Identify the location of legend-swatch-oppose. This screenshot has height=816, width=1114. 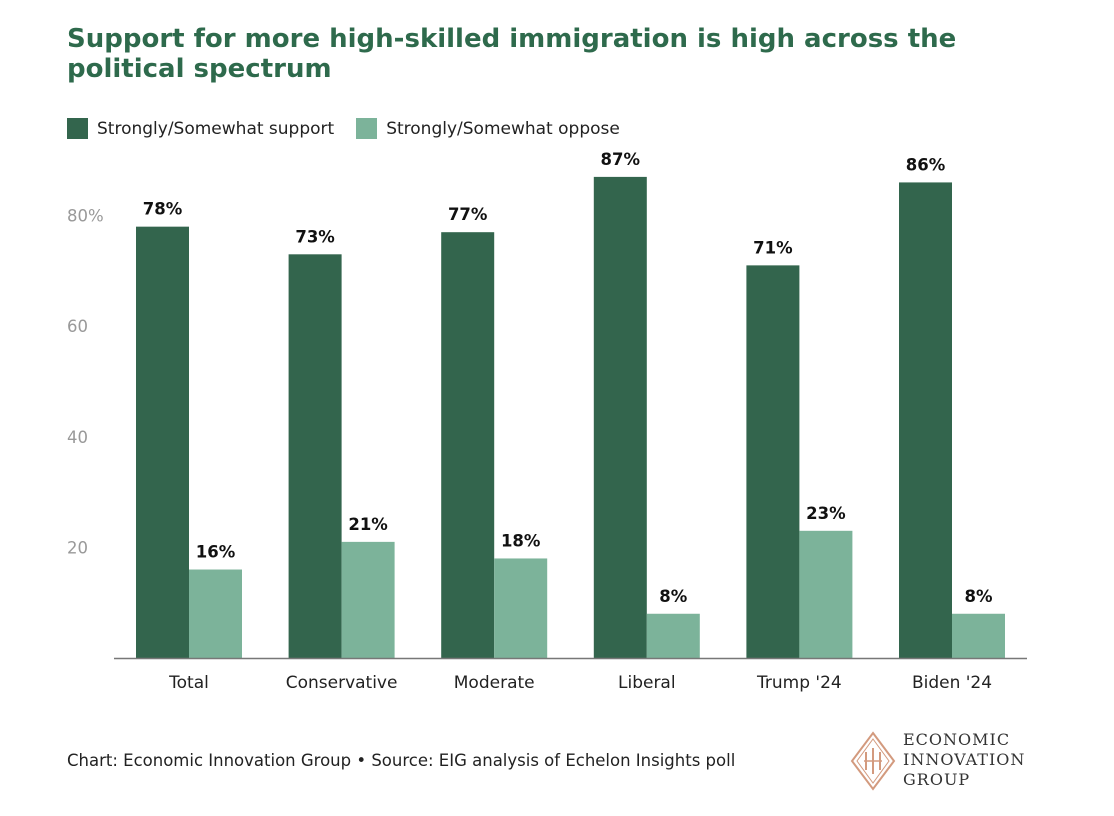
(367, 128).